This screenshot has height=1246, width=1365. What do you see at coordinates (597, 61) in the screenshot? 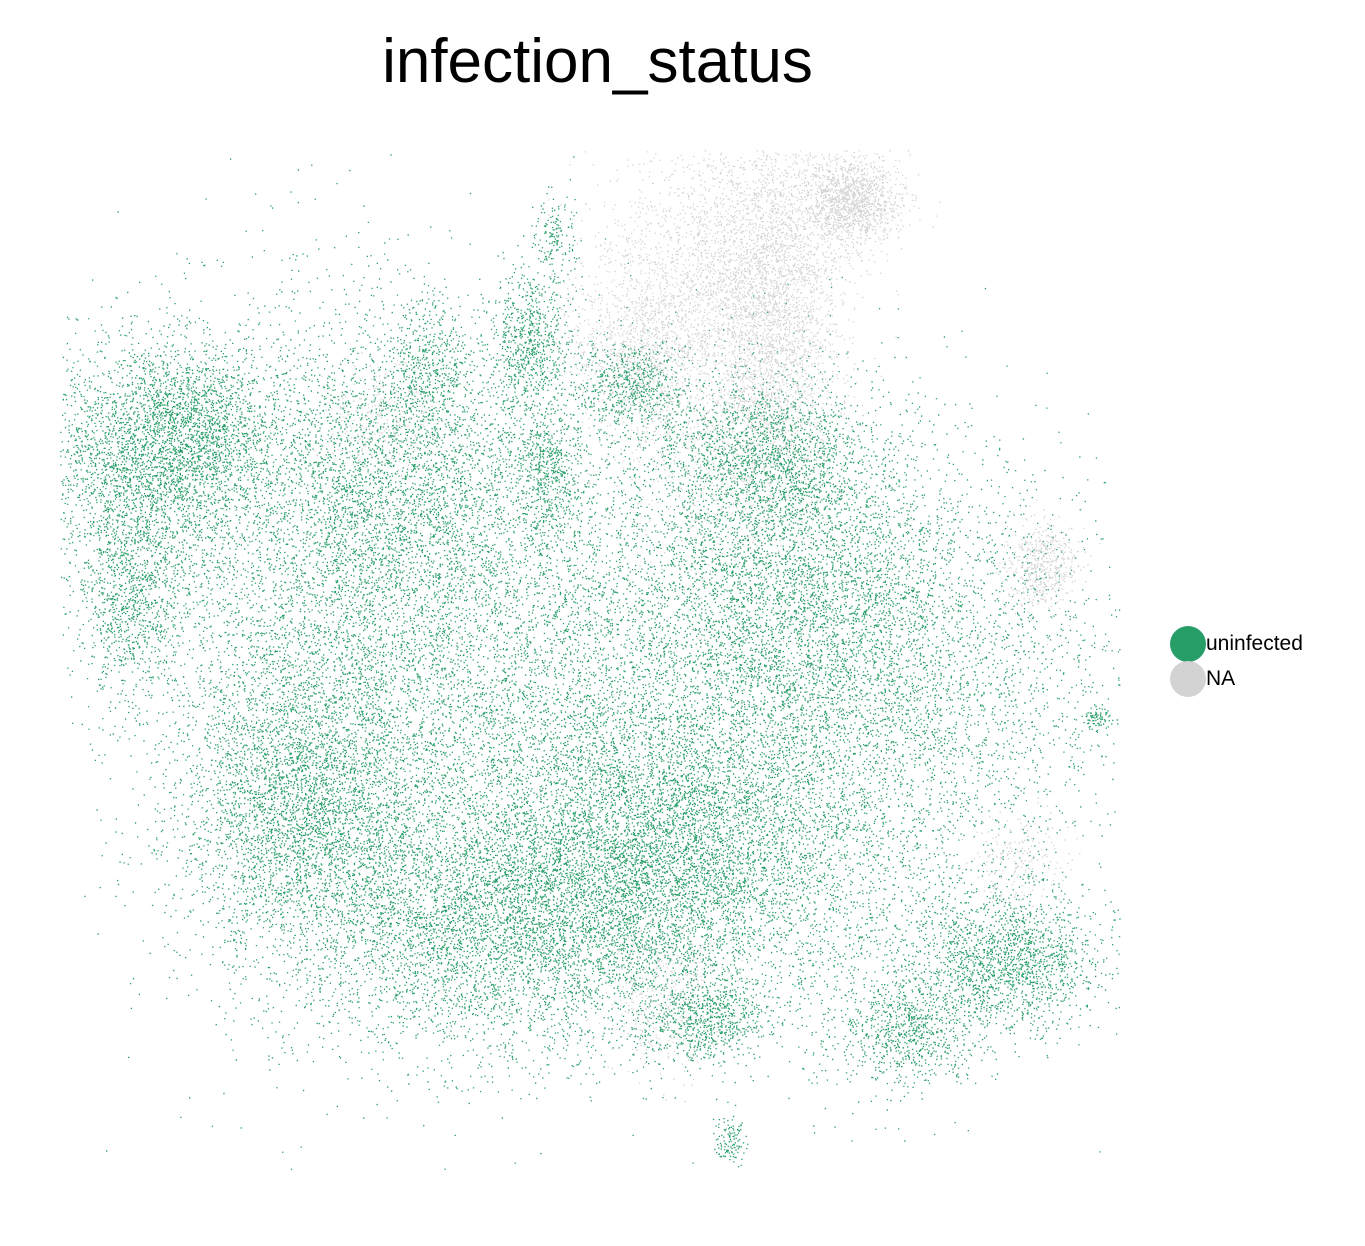
I see `chart-title: infection_status` at bounding box center [597, 61].